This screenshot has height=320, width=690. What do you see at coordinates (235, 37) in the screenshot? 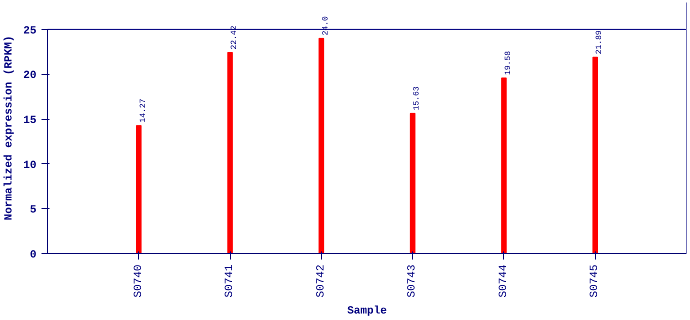
I see `data-label: 22.42` at bounding box center [235, 37].